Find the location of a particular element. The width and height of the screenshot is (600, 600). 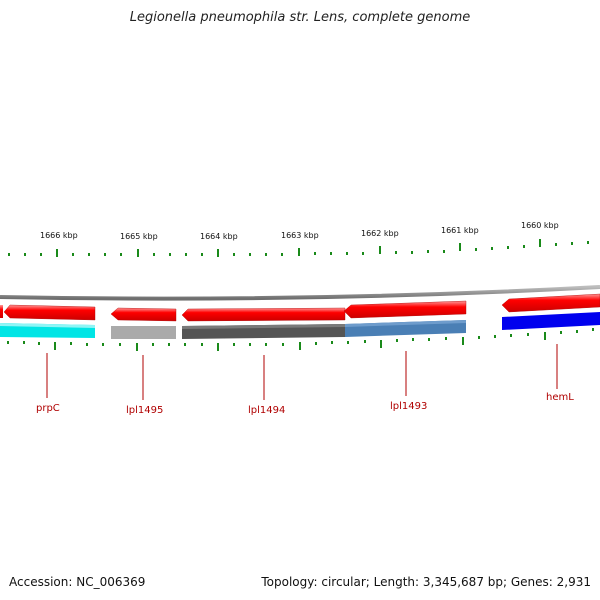

scale-label-1665: 1665 kbp is located at coordinates (139, 236).